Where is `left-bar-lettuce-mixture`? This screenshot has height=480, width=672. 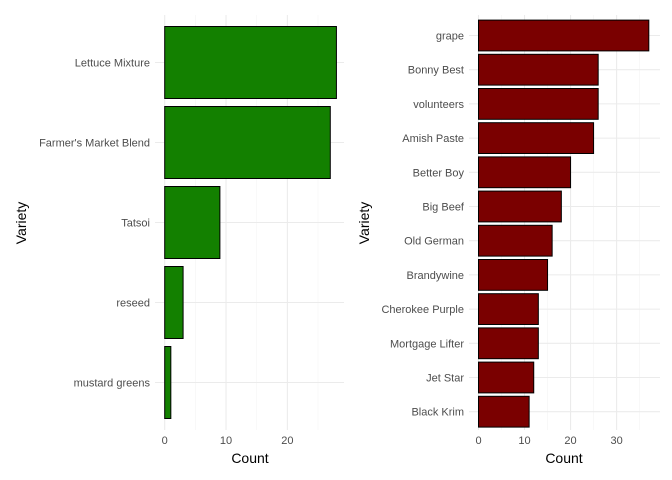 left-bar-lettuce-mixture is located at coordinates (250, 62).